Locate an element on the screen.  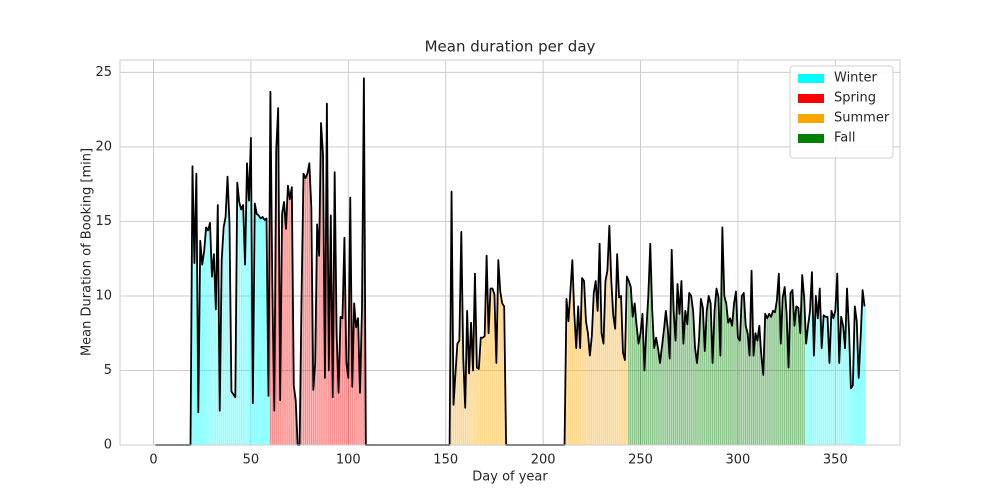
x-tick-label: 150 is located at coordinates (445, 460).